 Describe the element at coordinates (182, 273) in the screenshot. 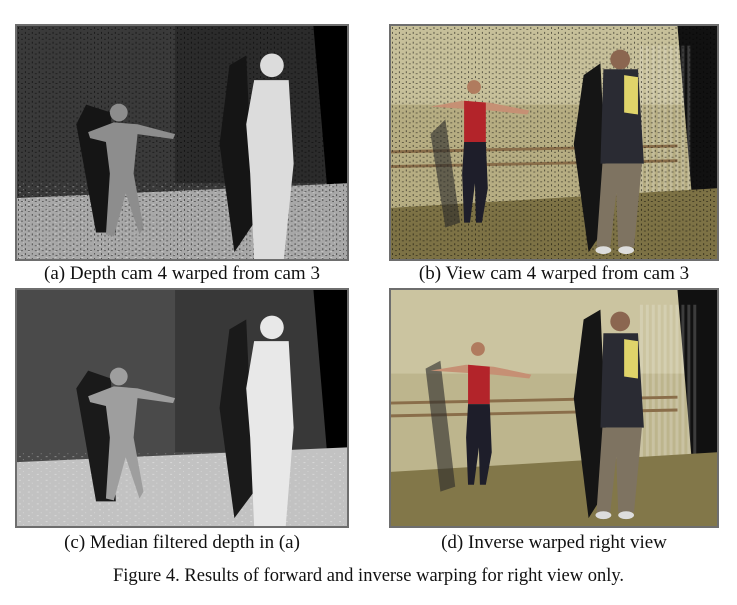

I see `caption-a: (a) Depth cam 4 warped from cam 3` at that location.